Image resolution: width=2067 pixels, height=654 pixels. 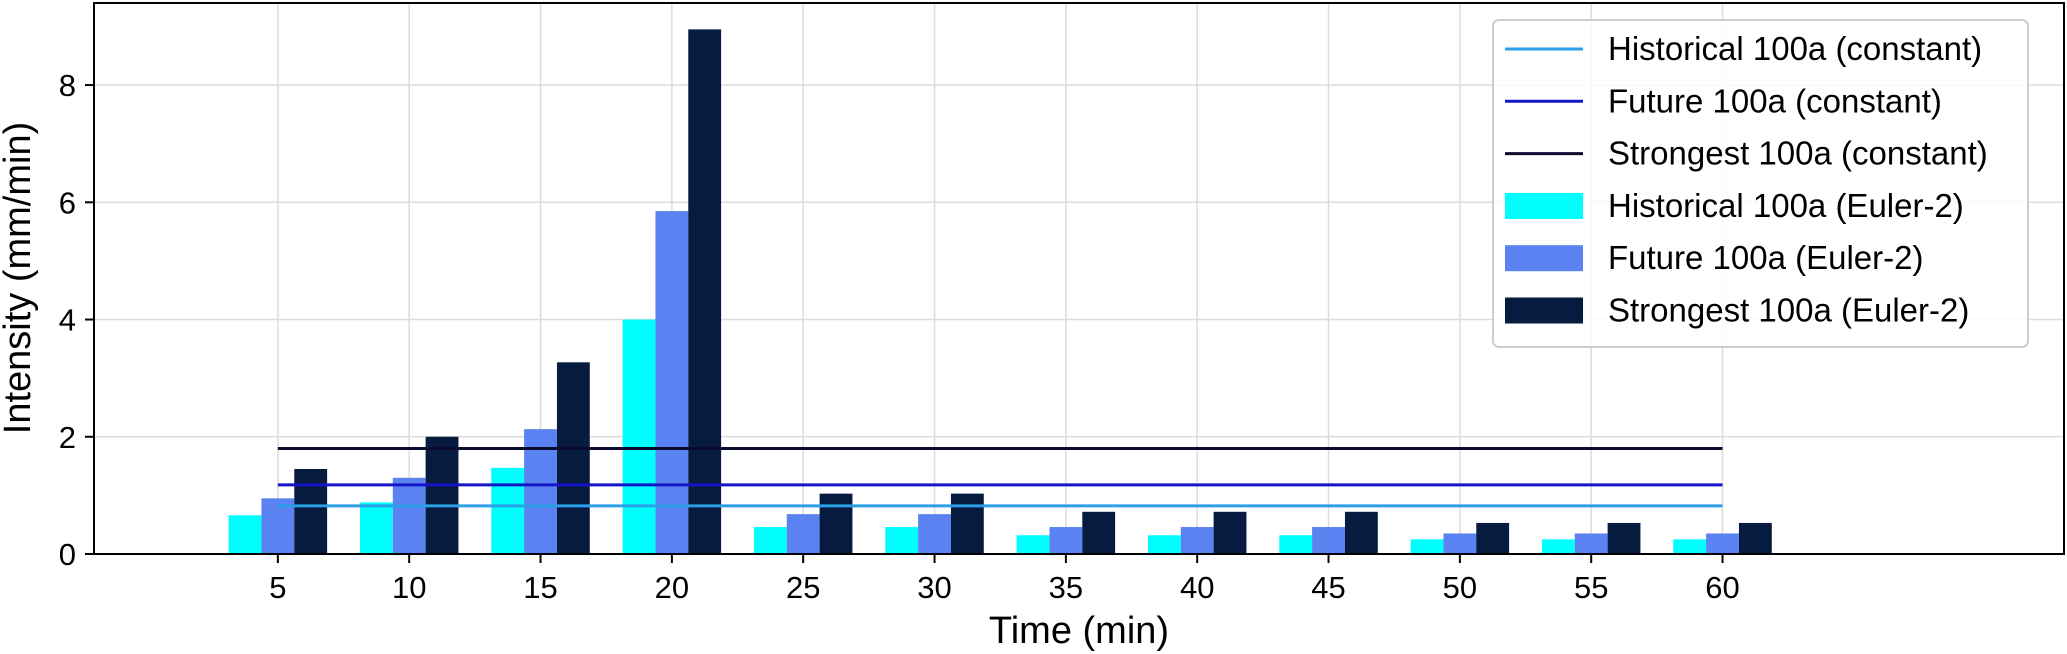 What do you see at coordinates (1066, 587) in the screenshot?
I see `x-tick-label: 35` at bounding box center [1066, 587].